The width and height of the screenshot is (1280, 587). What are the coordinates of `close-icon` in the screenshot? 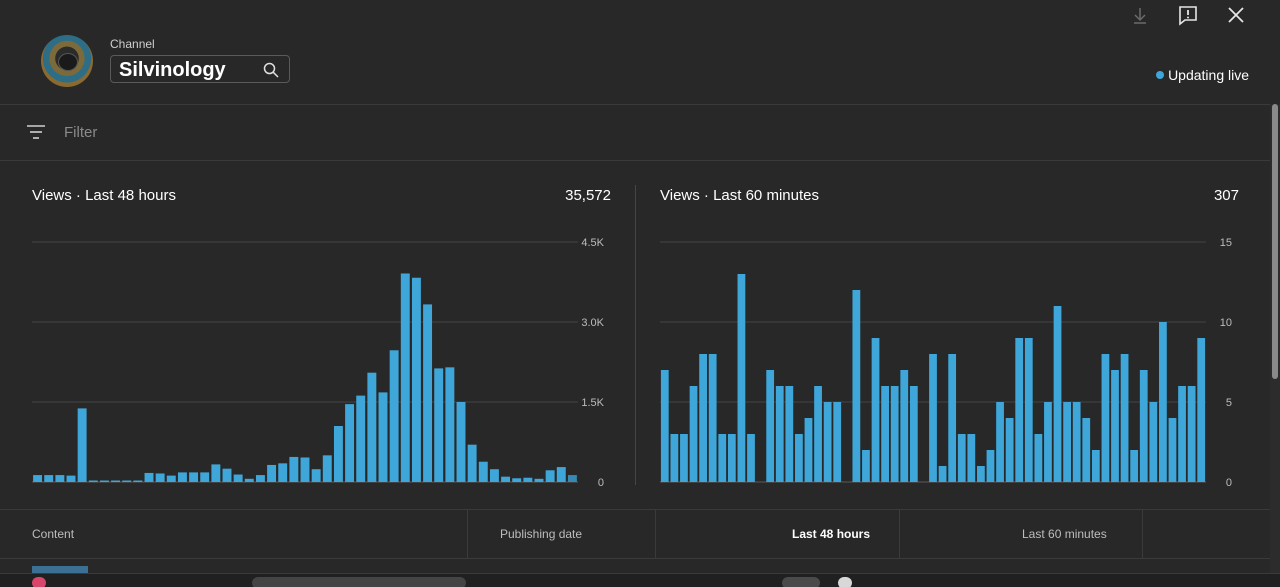 It's located at (1236, 15).